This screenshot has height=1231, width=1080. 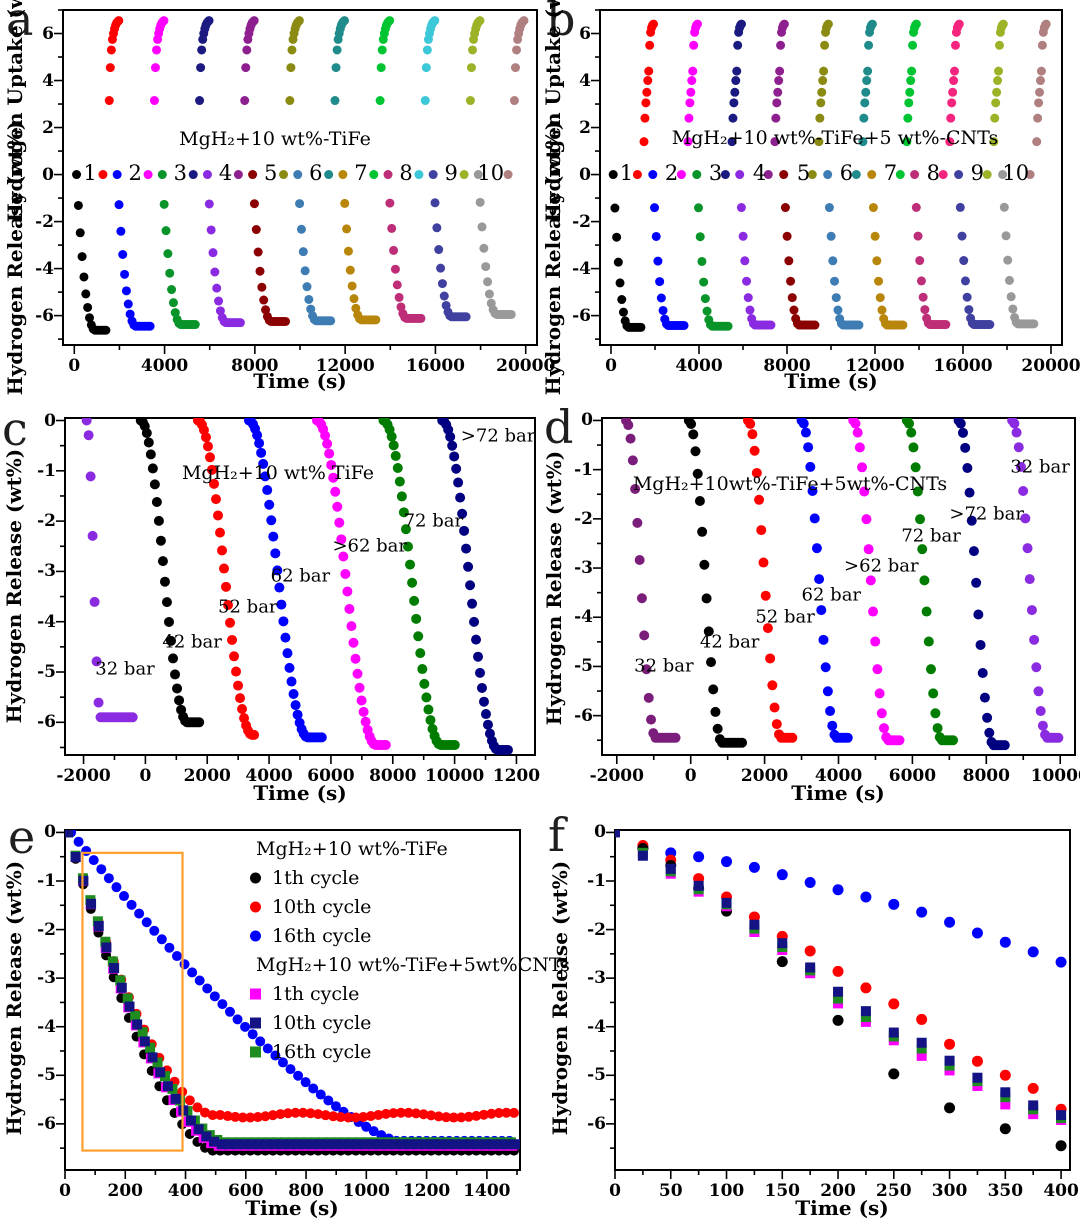 What do you see at coordinates (306, 1191) in the screenshot?
I see `x-tick-label: 800` at bounding box center [306, 1191].